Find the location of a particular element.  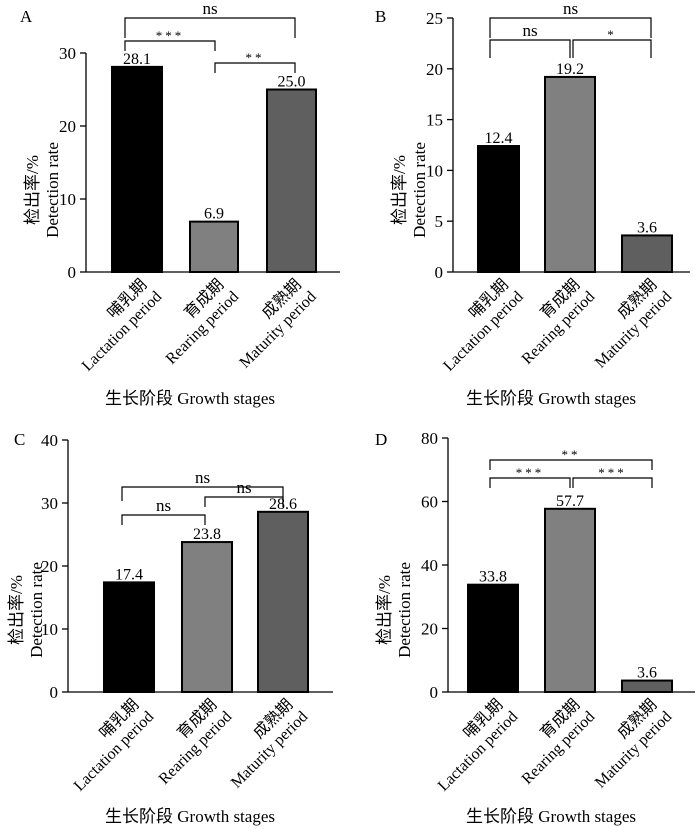

bar-value-label: 19.2 is located at coordinates (570, 69).